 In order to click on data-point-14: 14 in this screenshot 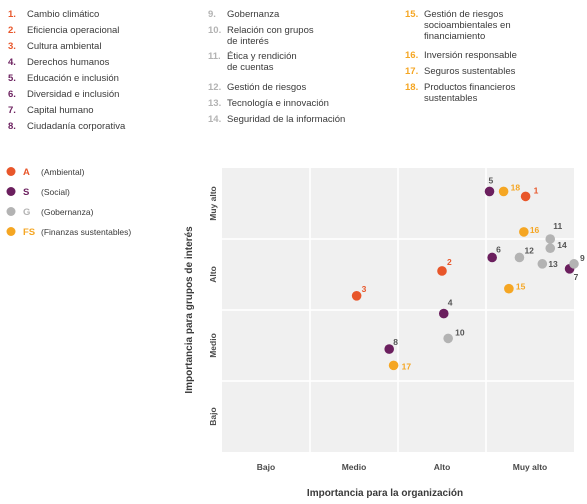, I will do `click(556, 247)`.